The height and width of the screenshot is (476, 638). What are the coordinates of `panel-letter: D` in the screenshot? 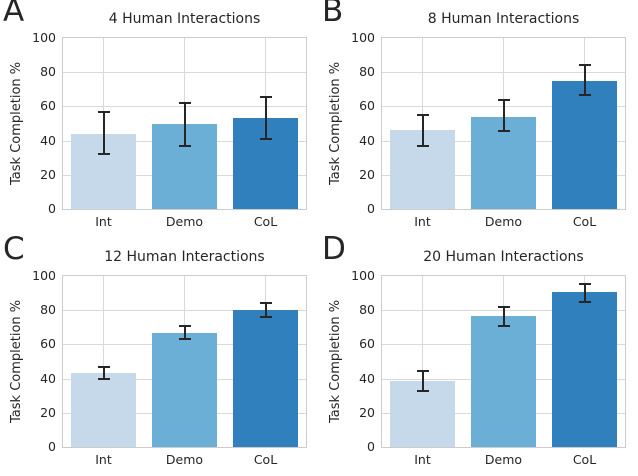 It's located at (334, 249).